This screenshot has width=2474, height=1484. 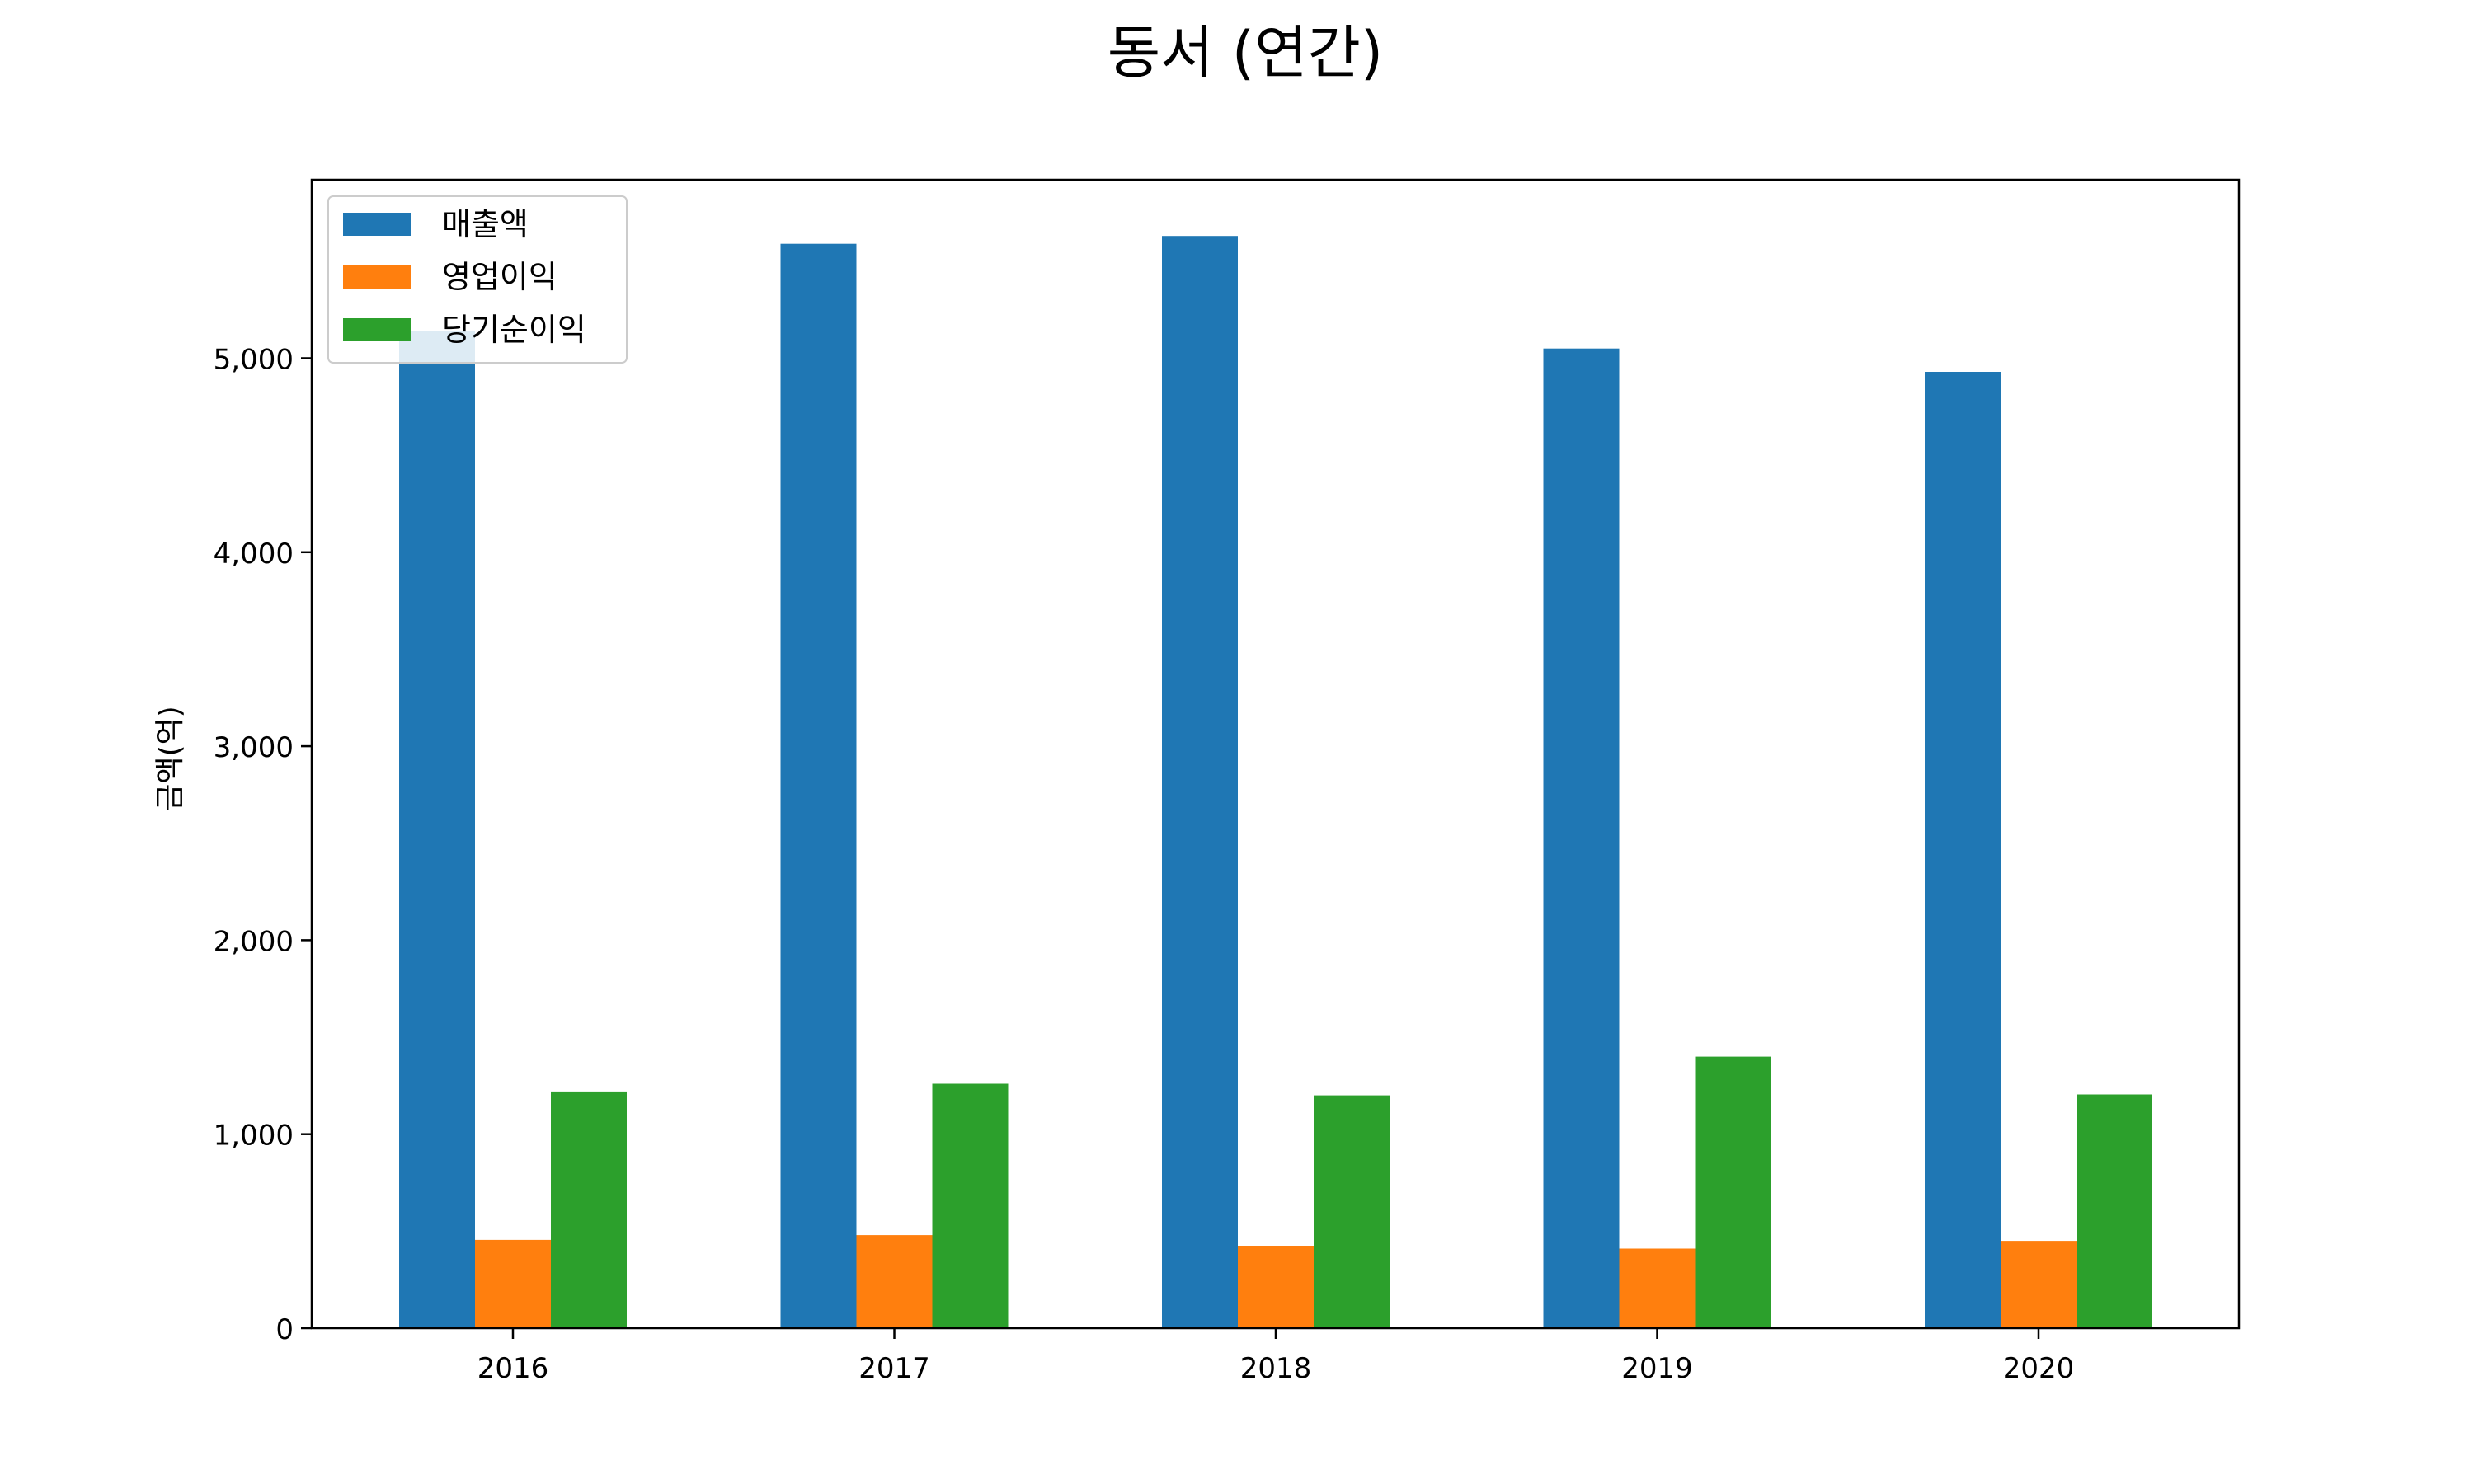 I want to click on y-tick-label: 5,000, so click(x=254, y=359).